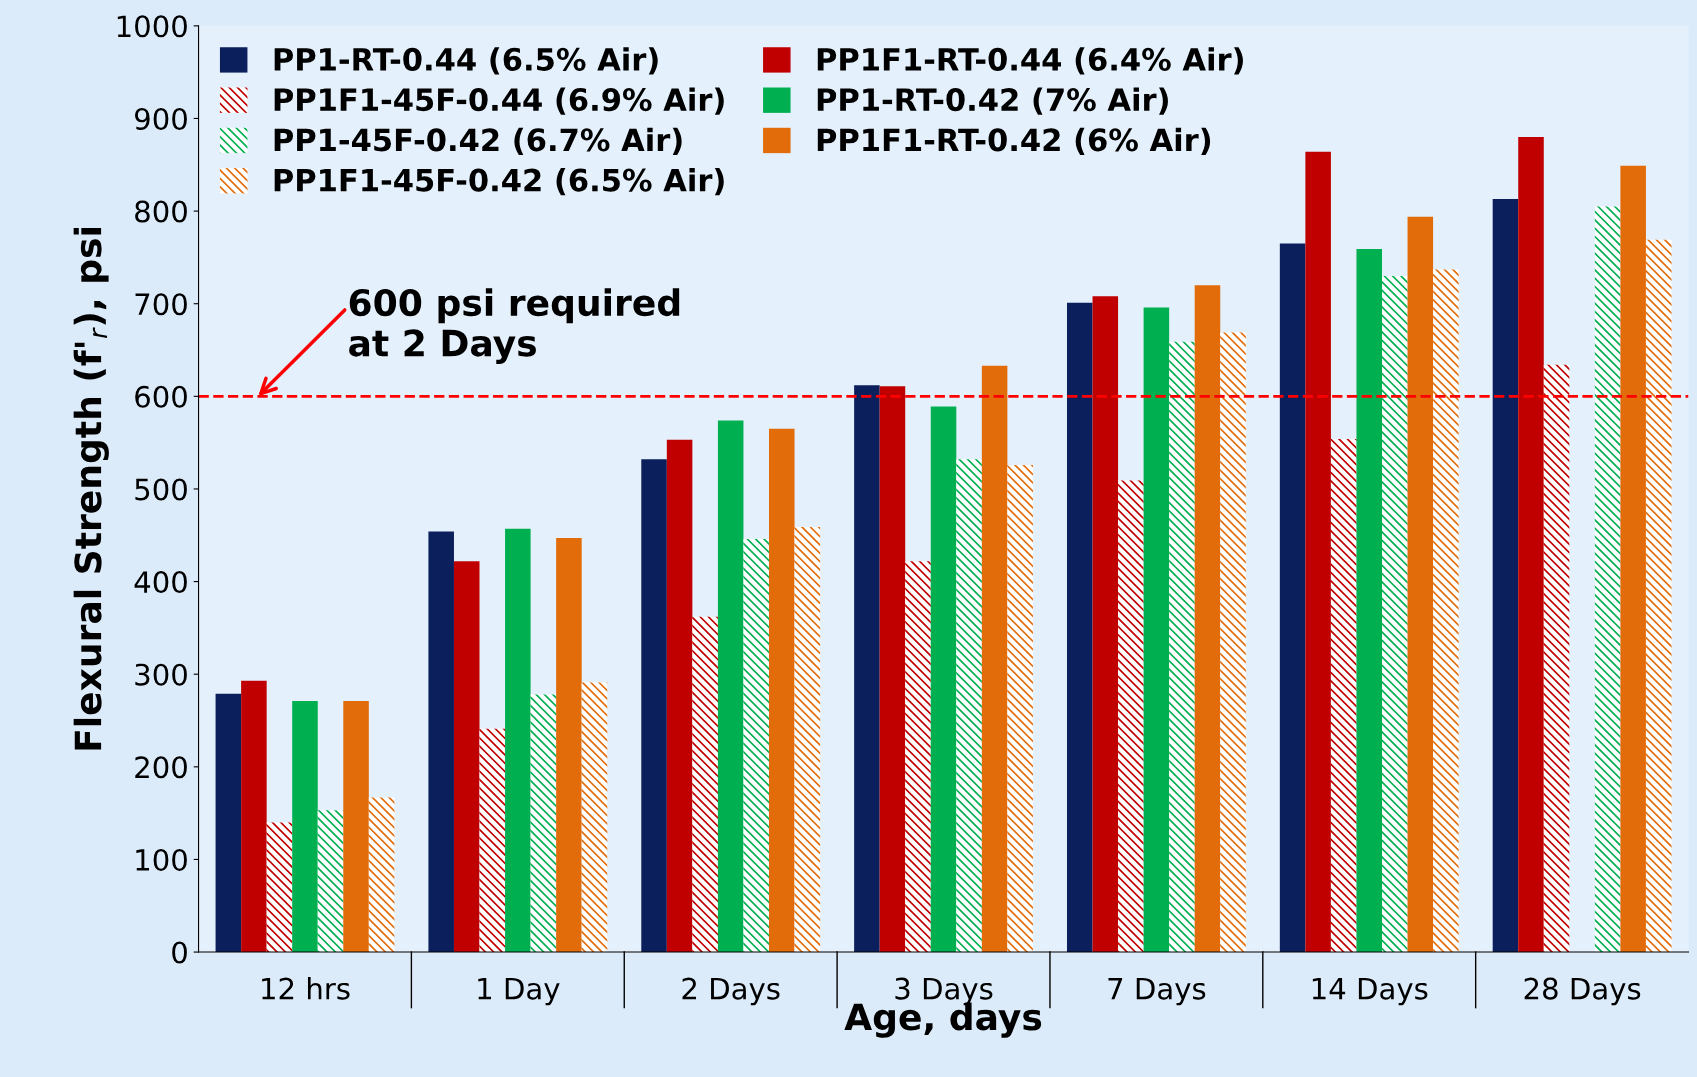 Image resolution: width=1697 pixels, height=1077 pixels. I want to click on y-tick-label: 1000, so click(152, 26).